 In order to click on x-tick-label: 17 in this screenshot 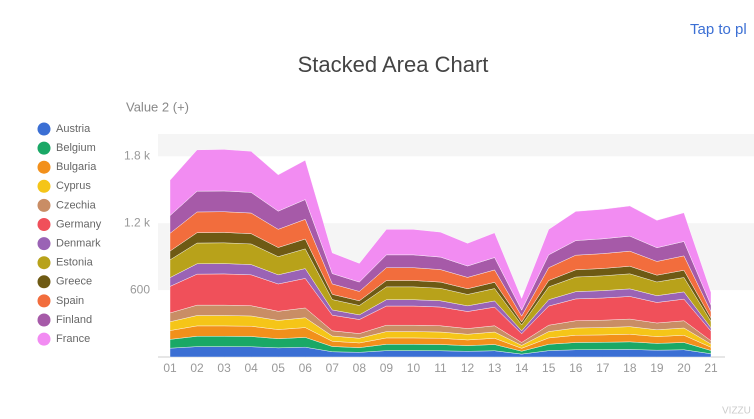, I will do `click(603, 368)`.